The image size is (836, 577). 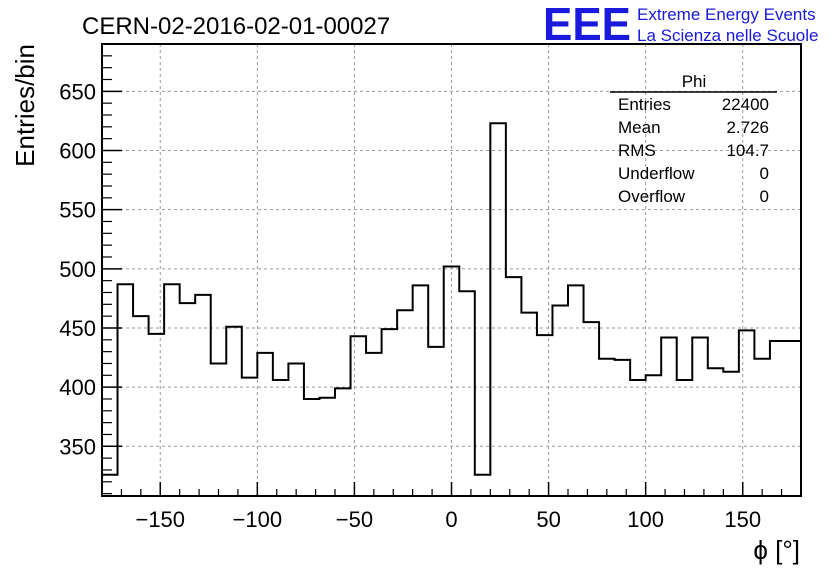 I want to click on y-tick-label: 350, so click(x=77, y=446).